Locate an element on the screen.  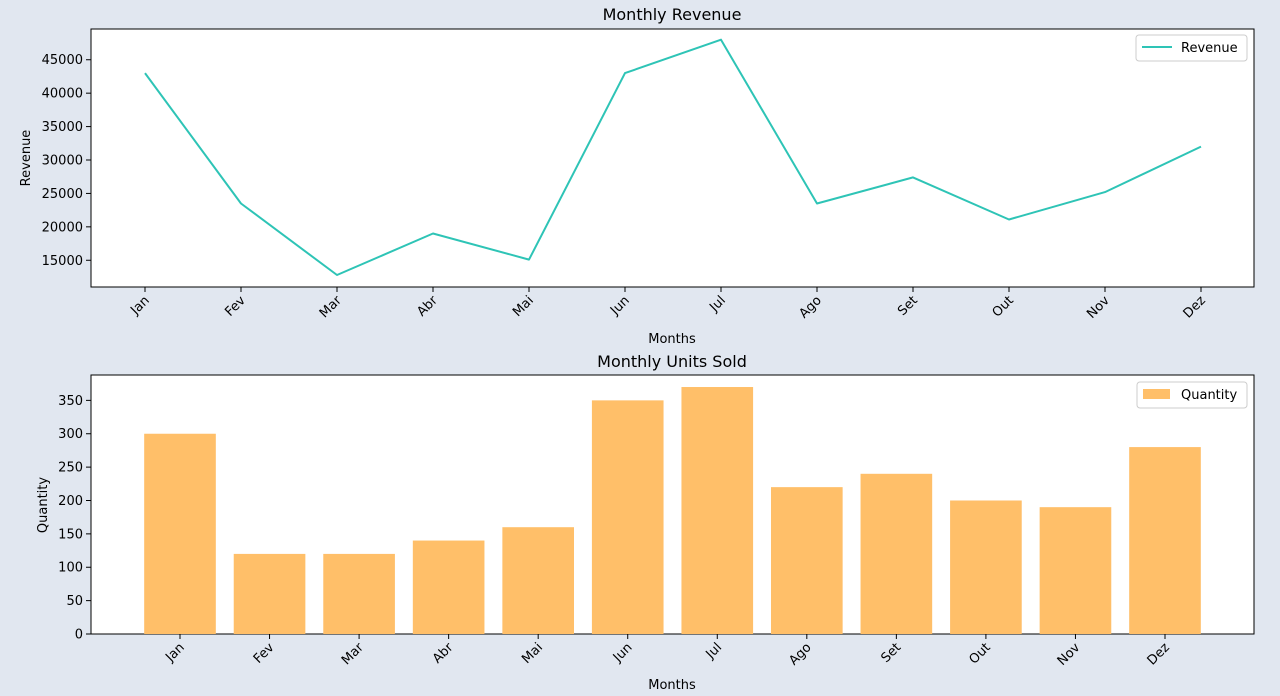
units-x-tick-label: Nov is located at coordinates (1069, 654).